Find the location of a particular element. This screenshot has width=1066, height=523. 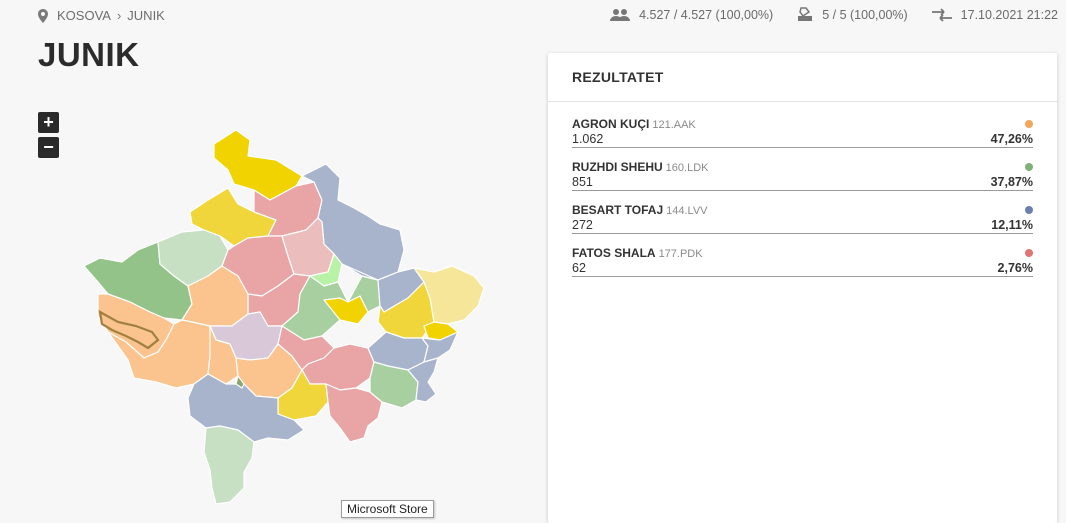

results-title: REZULTATET is located at coordinates (618, 77).